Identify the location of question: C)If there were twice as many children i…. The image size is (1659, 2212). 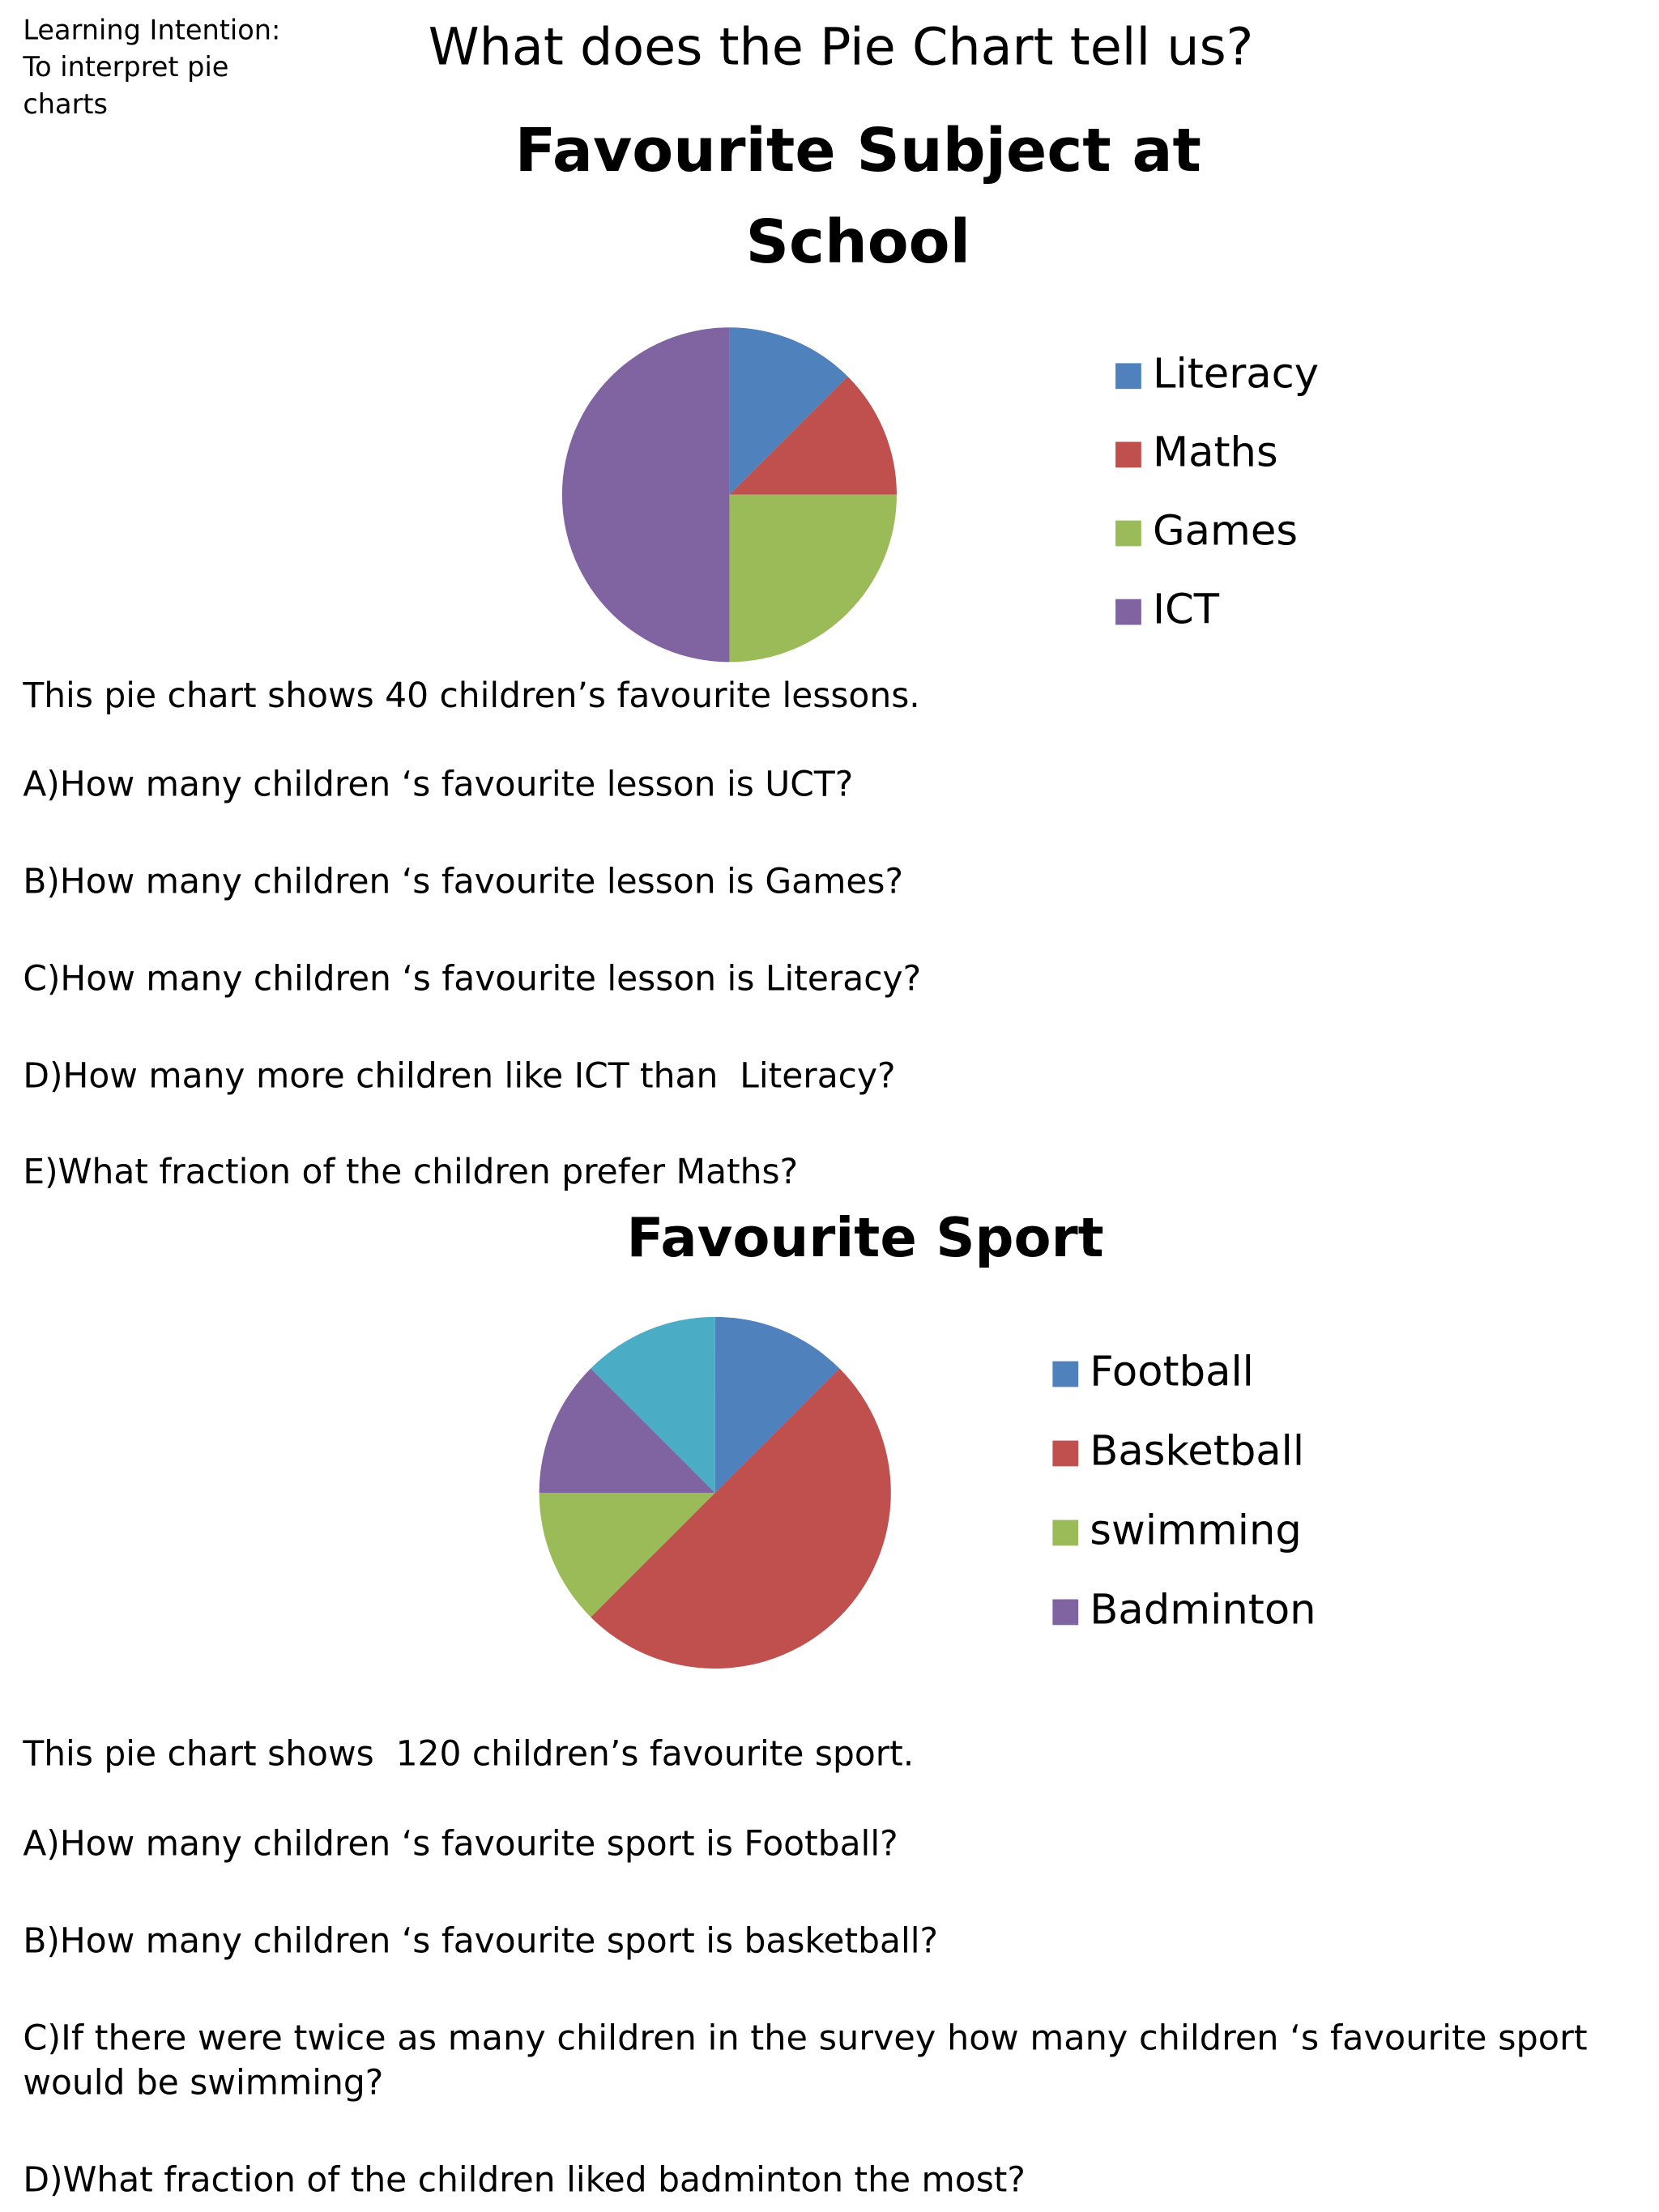
(805, 2038).